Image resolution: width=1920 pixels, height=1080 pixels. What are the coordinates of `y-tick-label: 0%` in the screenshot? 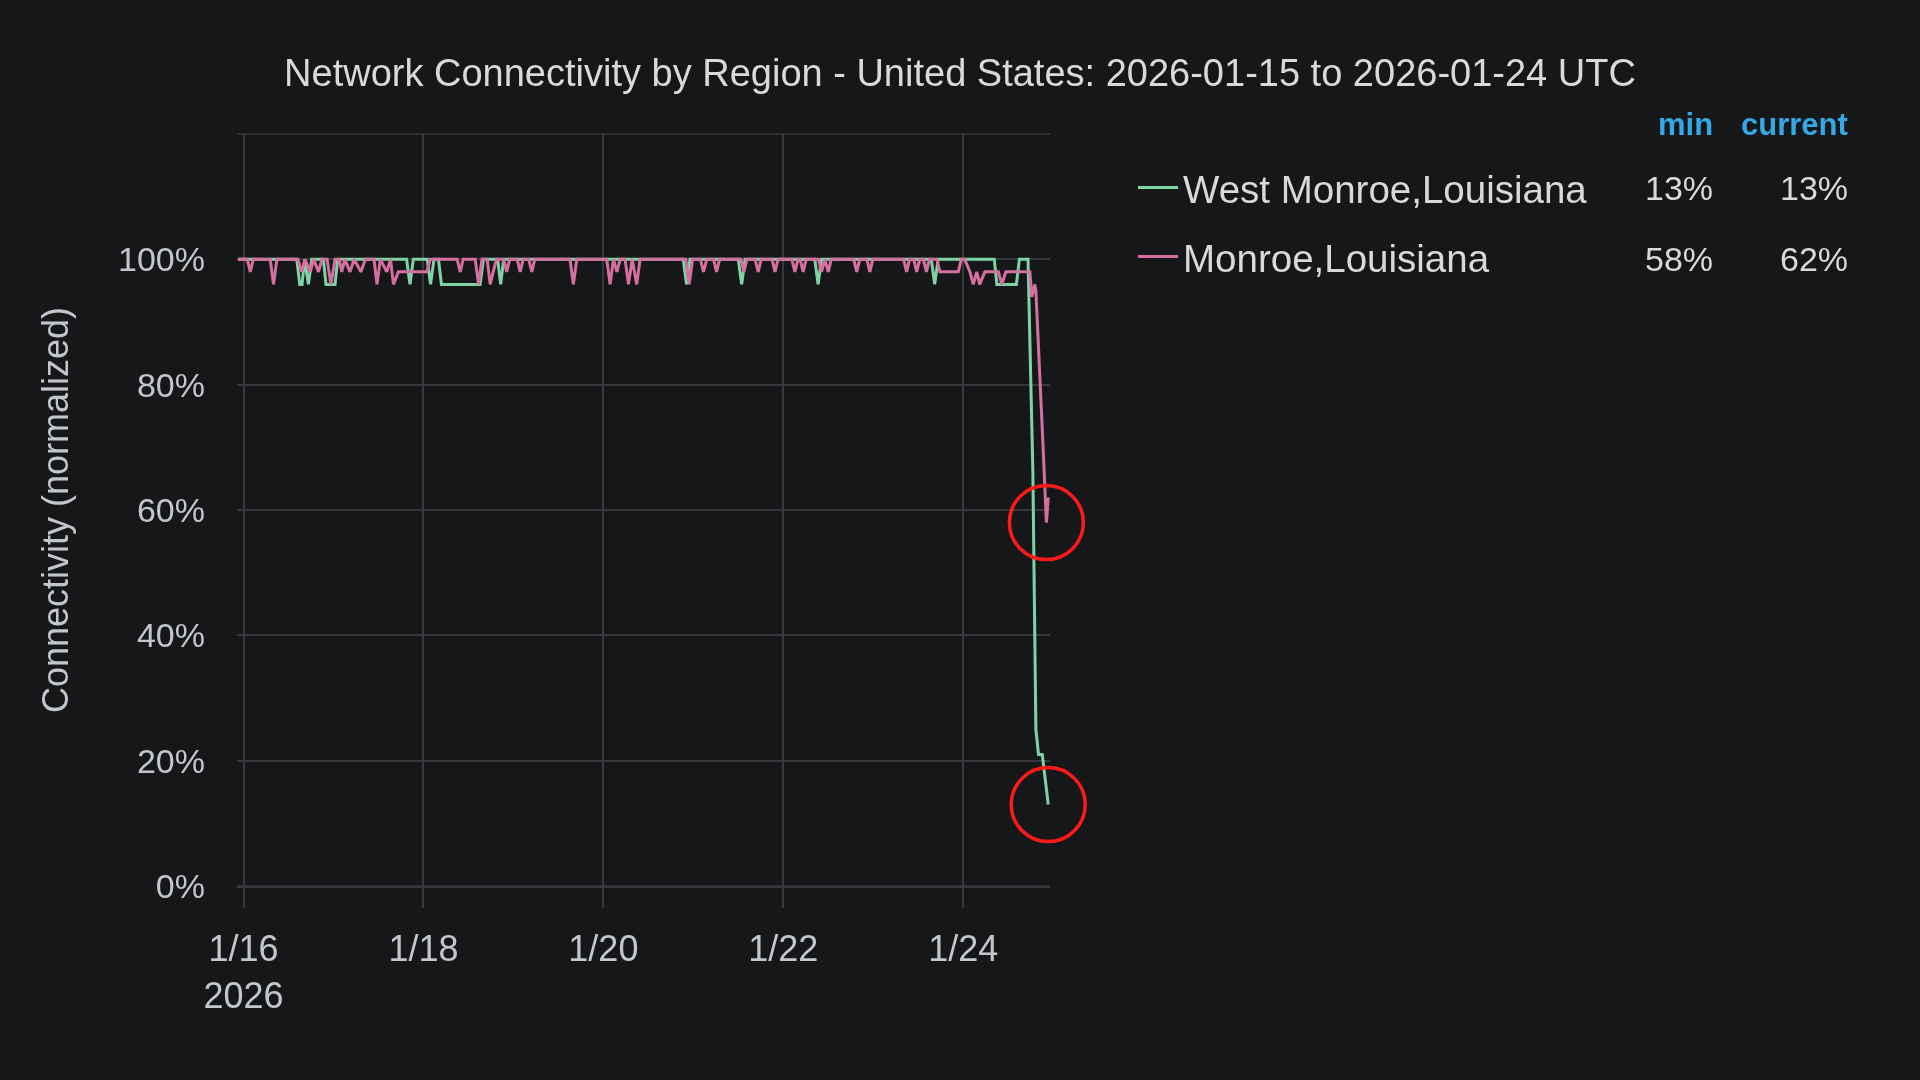 It's located at (180, 885).